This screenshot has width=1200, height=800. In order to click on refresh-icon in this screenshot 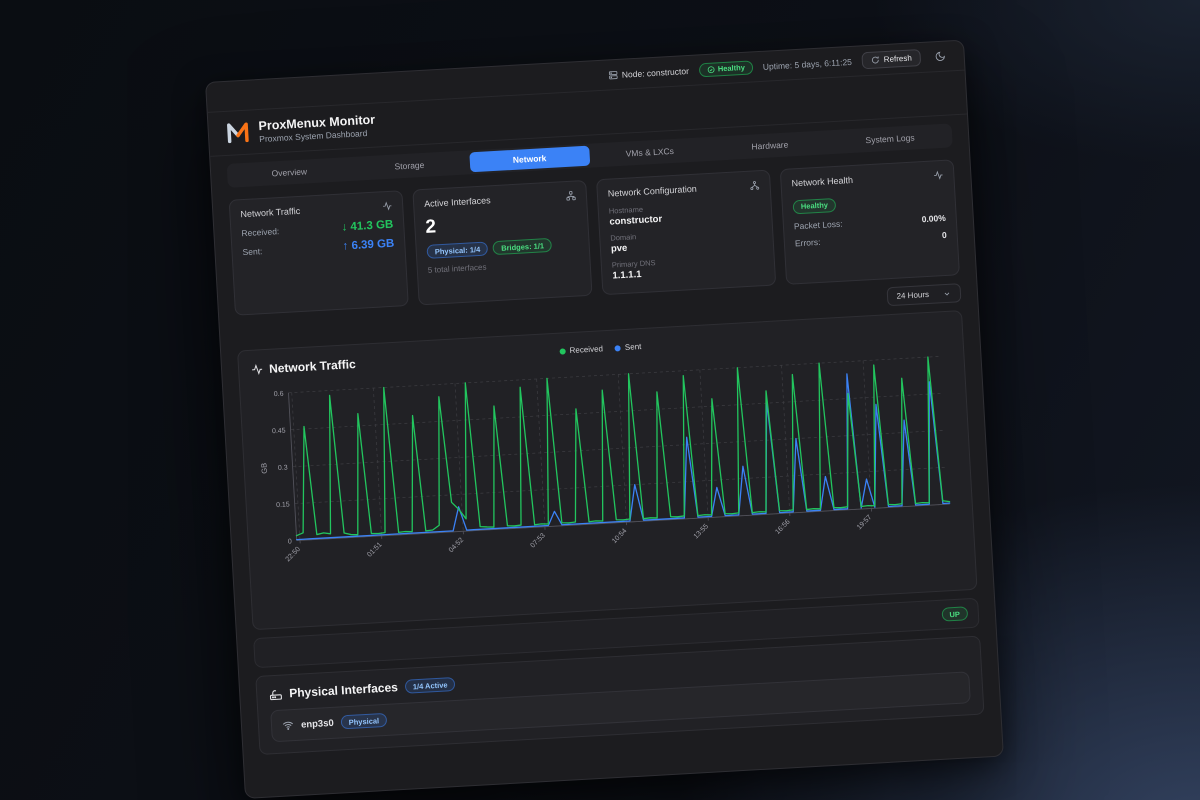, I will do `click(875, 59)`.